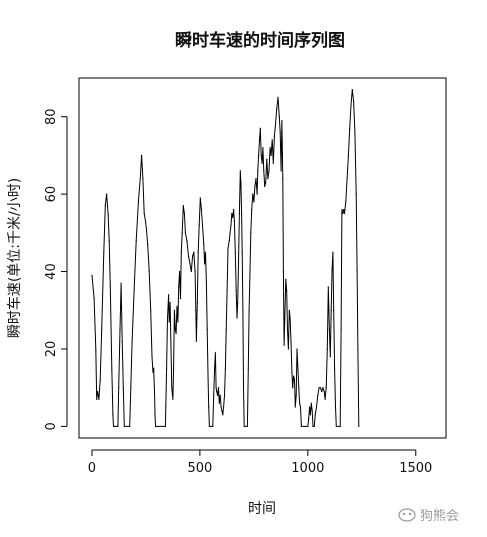 This screenshot has height=537, width=487. What do you see at coordinates (307, 468) in the screenshot?
I see `x-tick-label: 1000` at bounding box center [307, 468].